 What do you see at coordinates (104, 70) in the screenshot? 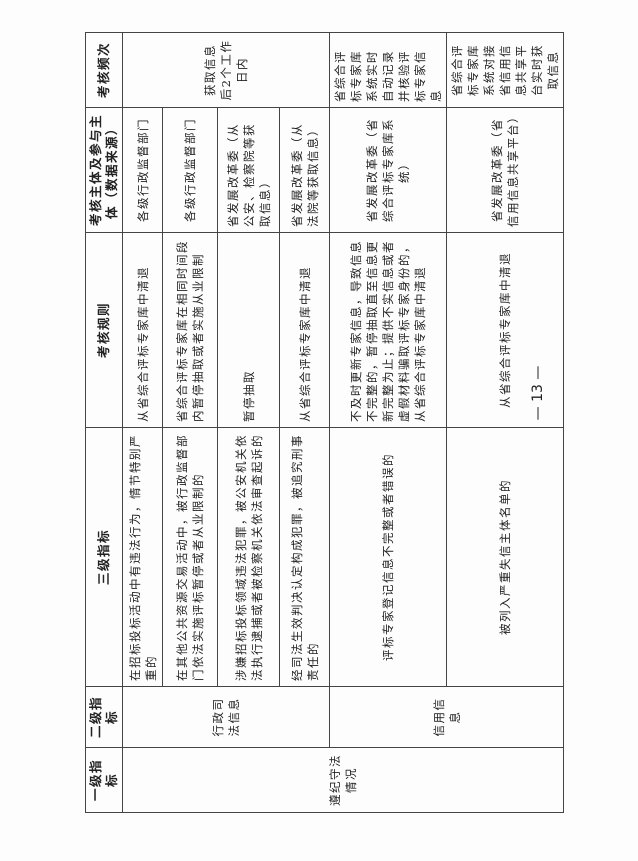
I see `header-frequency: 考核频次` at bounding box center [104, 70].